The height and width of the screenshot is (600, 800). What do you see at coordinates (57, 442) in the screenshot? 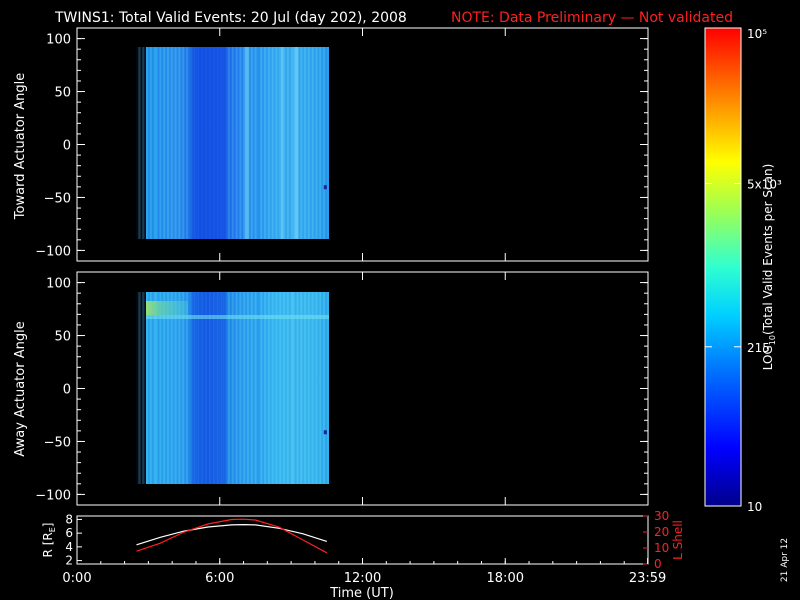
I see `ytick-label: −50` at bounding box center [57, 442].